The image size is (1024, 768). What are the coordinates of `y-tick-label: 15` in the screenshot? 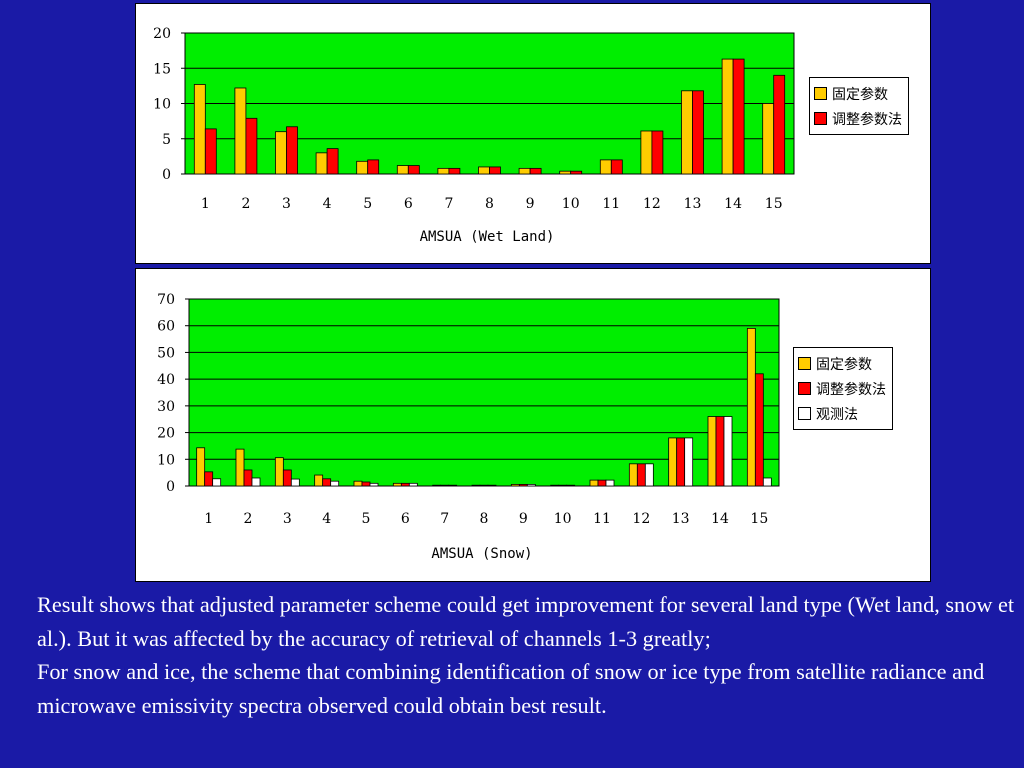 It's located at (162, 69).